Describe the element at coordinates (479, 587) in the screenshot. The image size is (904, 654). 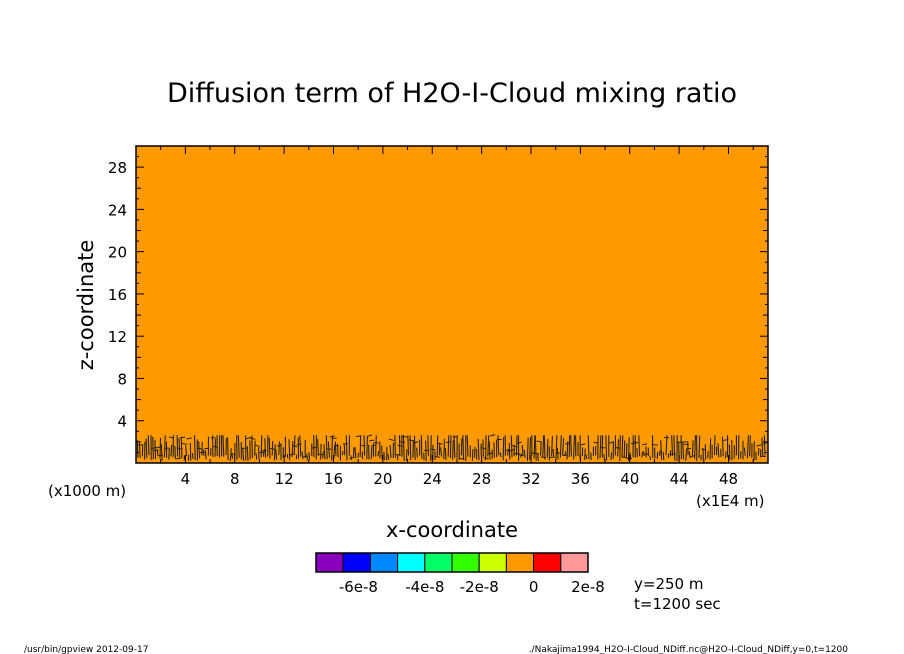
I see `colorbar-label: -2e-8` at that location.